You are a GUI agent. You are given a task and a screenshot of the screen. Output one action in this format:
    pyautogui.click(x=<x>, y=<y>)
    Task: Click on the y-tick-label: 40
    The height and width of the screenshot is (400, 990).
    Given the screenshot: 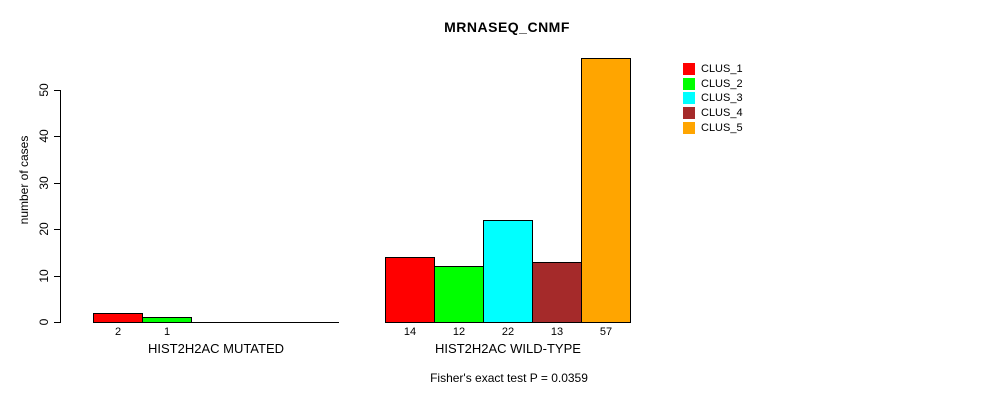 What is the action you would take?
    pyautogui.click(x=44, y=136)
    